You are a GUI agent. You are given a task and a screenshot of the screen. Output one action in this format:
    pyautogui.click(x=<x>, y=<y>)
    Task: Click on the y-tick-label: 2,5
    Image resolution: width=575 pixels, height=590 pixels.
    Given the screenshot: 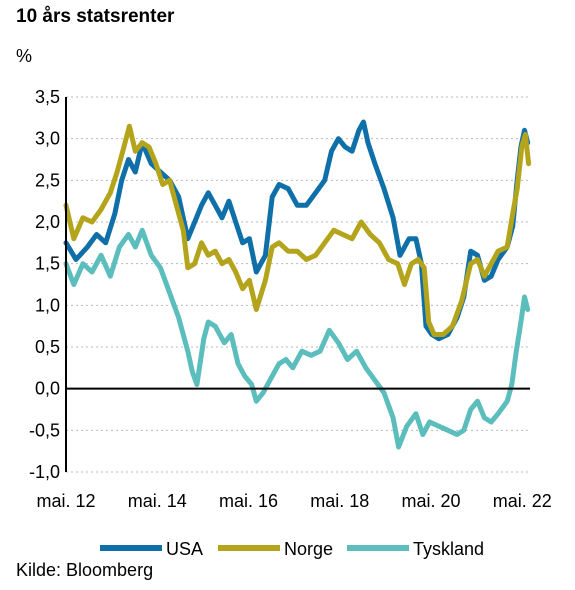 What is the action you would take?
    pyautogui.click(x=47, y=180)
    